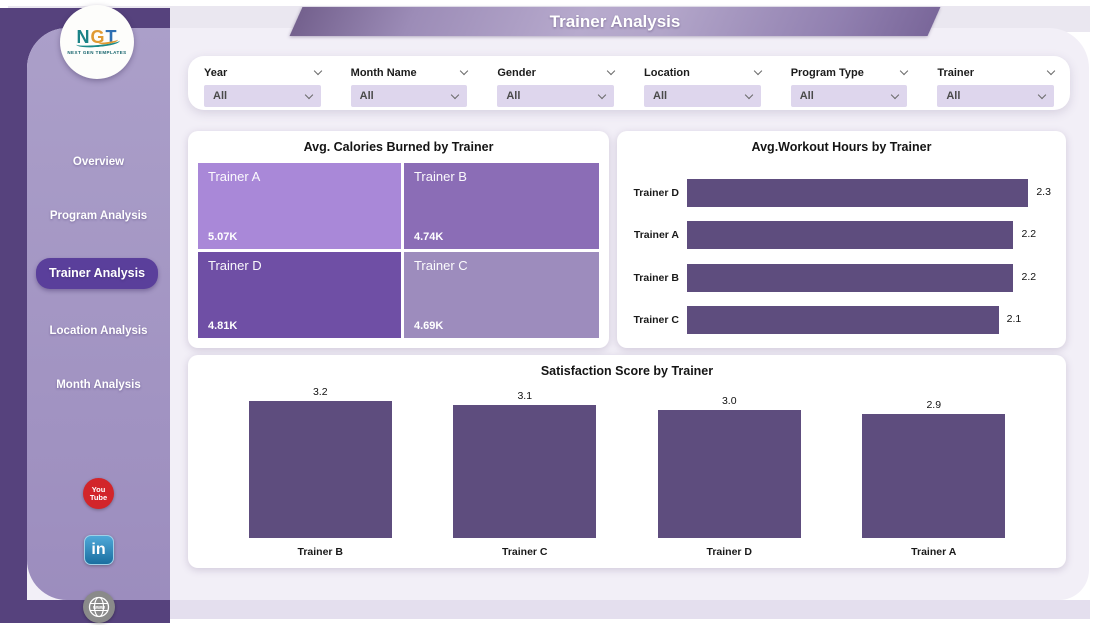 This screenshot has height=625, width=1098. What do you see at coordinates (667, 72) in the screenshot?
I see `filter-label: Location` at bounding box center [667, 72].